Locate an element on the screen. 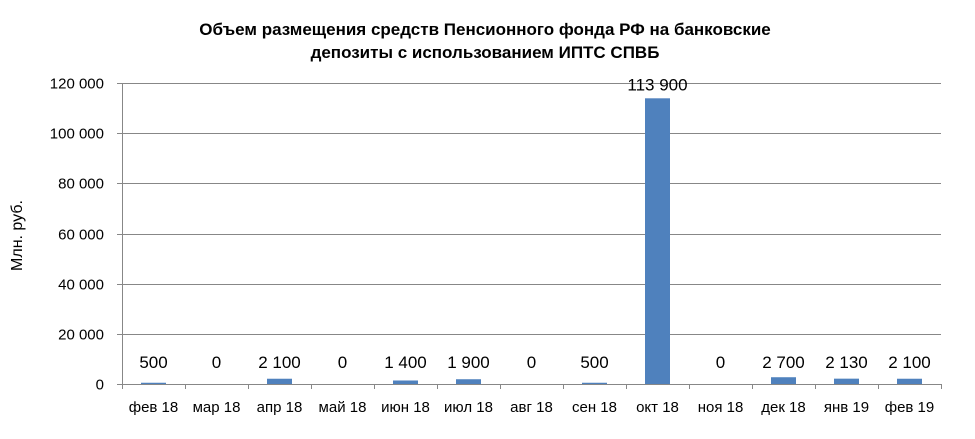 This screenshot has width=975, height=439. category-label: окт 18 is located at coordinates (657, 407).